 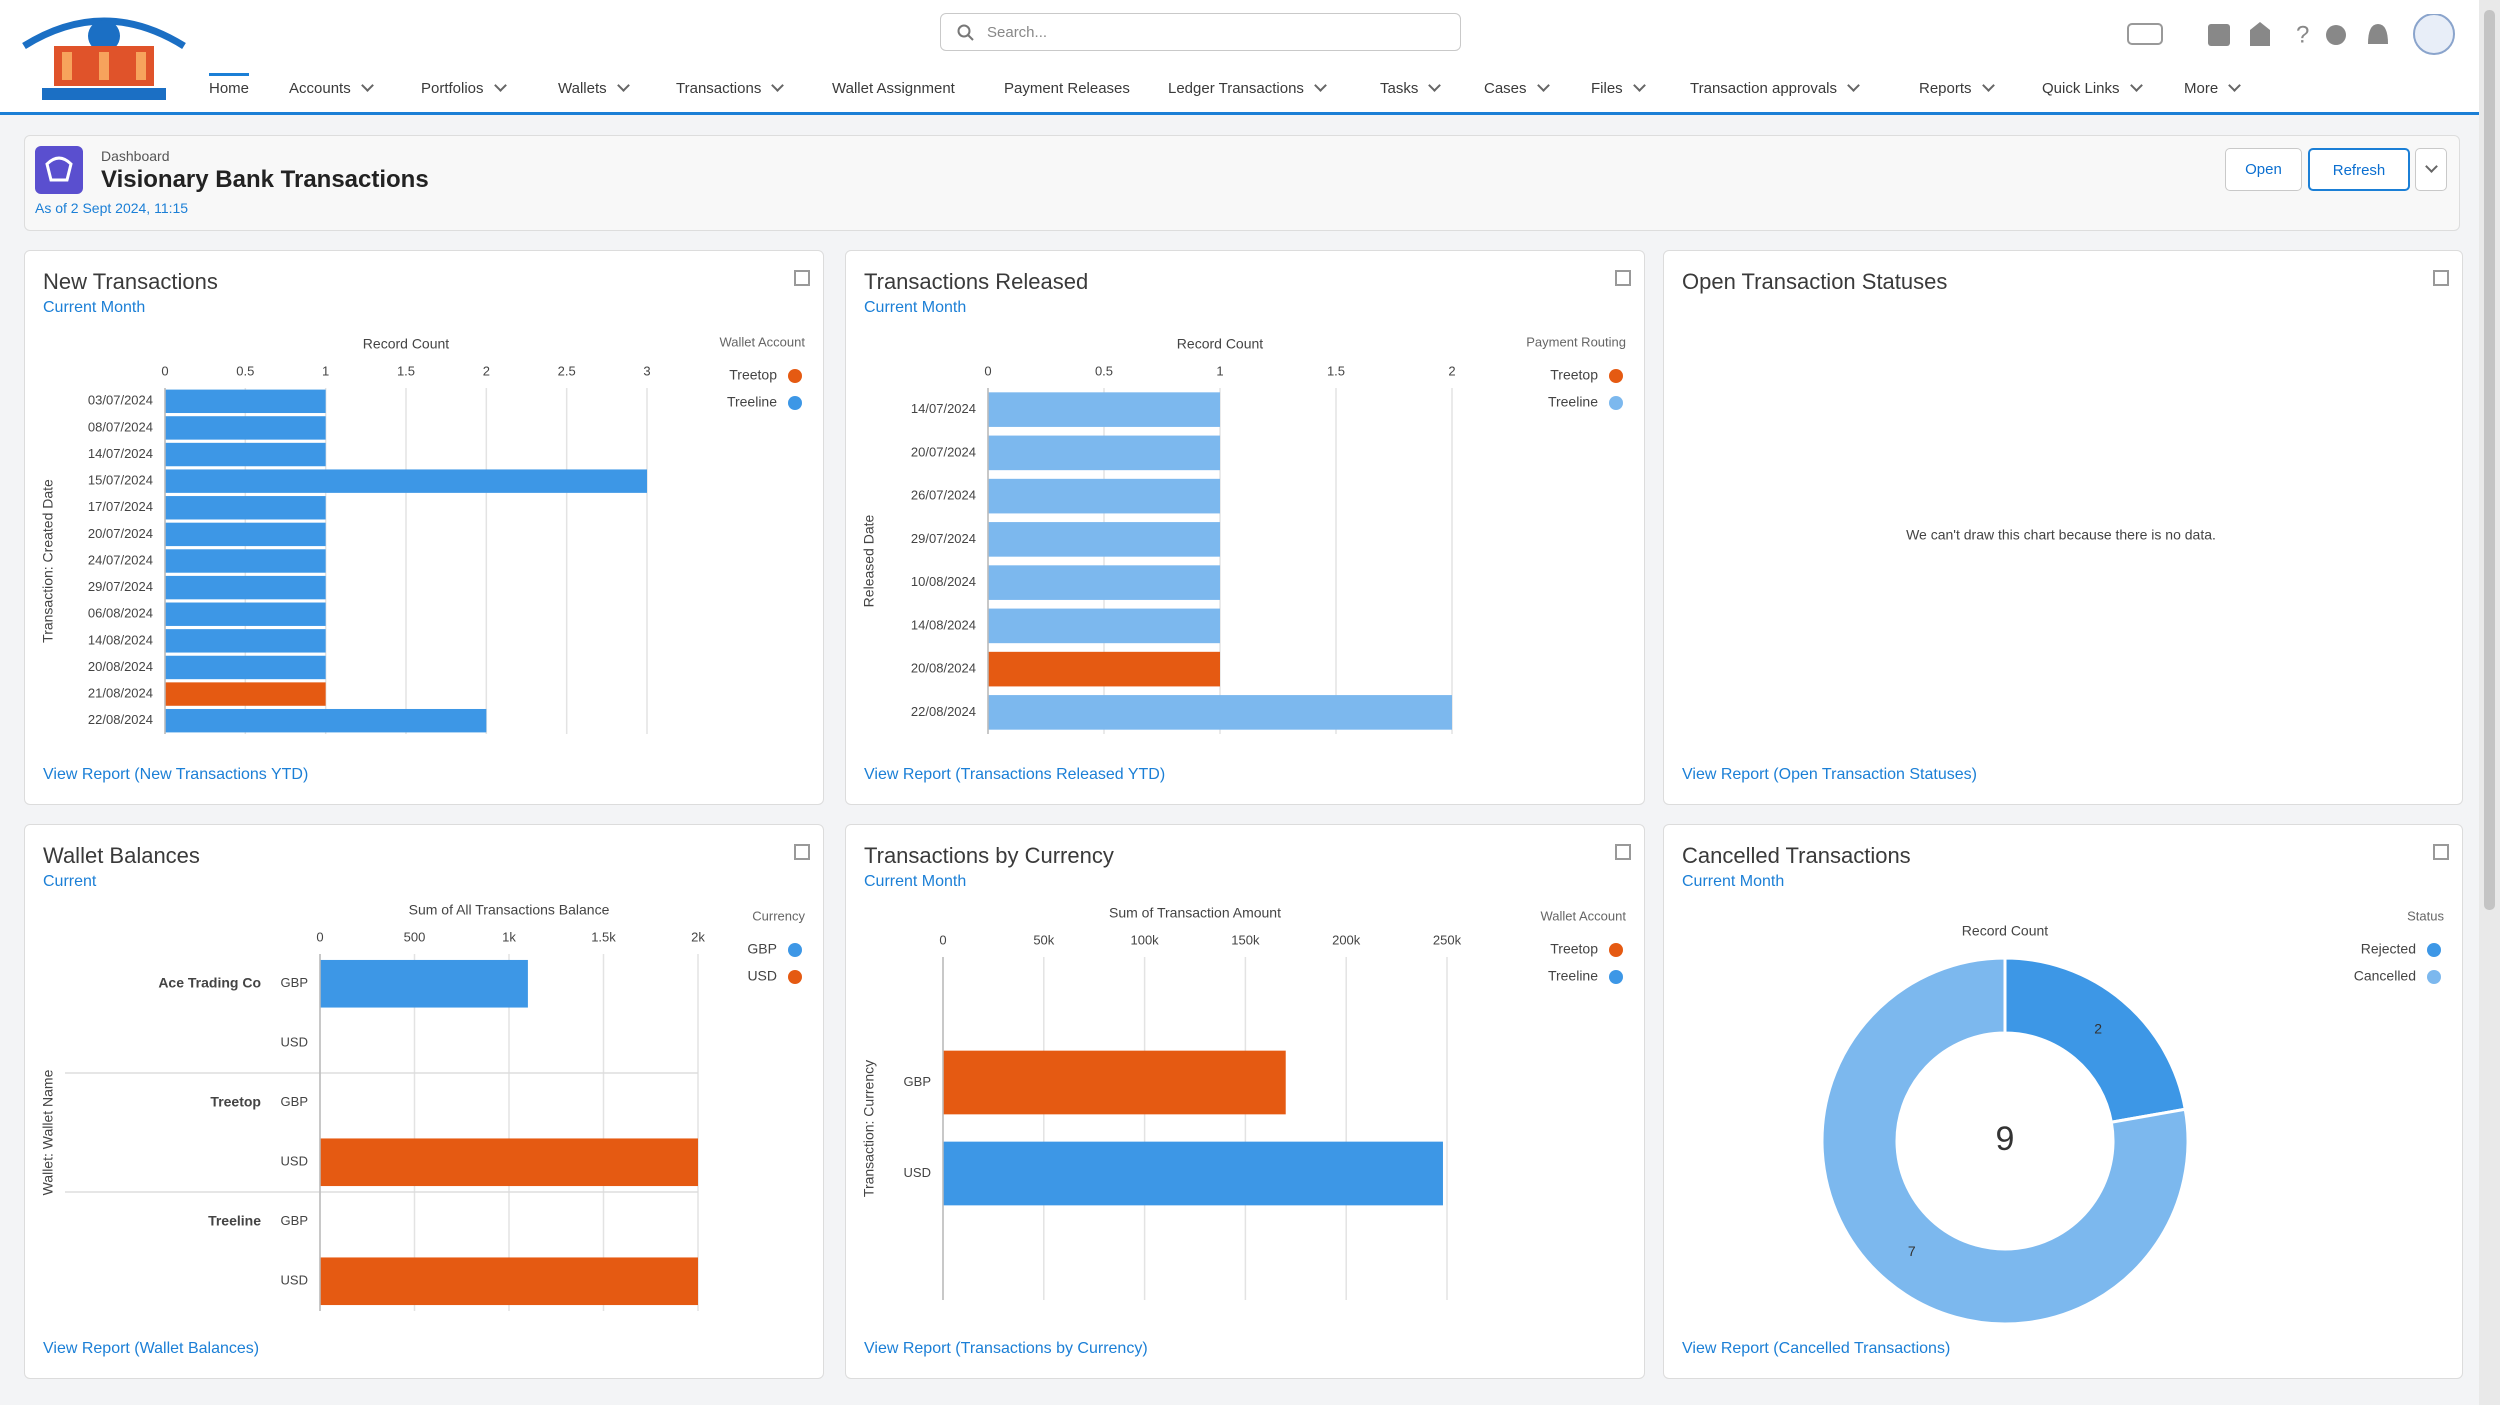 I want to click on x-tick-label: 500, so click(x=415, y=936).